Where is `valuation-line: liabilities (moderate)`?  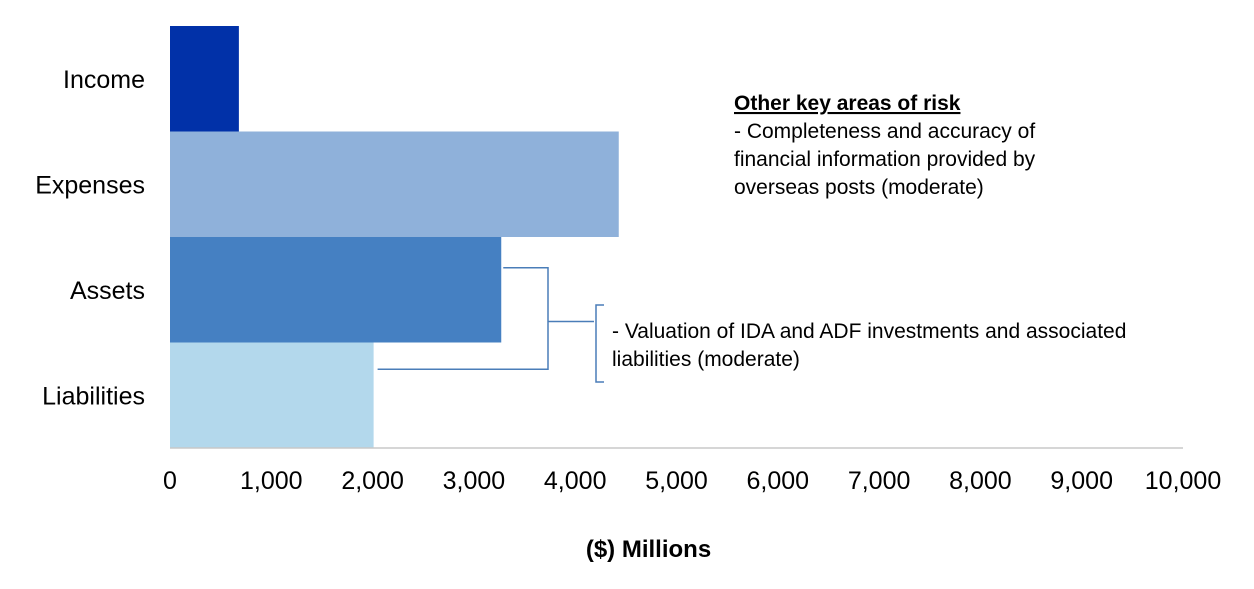
valuation-line: liabilities (moderate) is located at coordinates (706, 359).